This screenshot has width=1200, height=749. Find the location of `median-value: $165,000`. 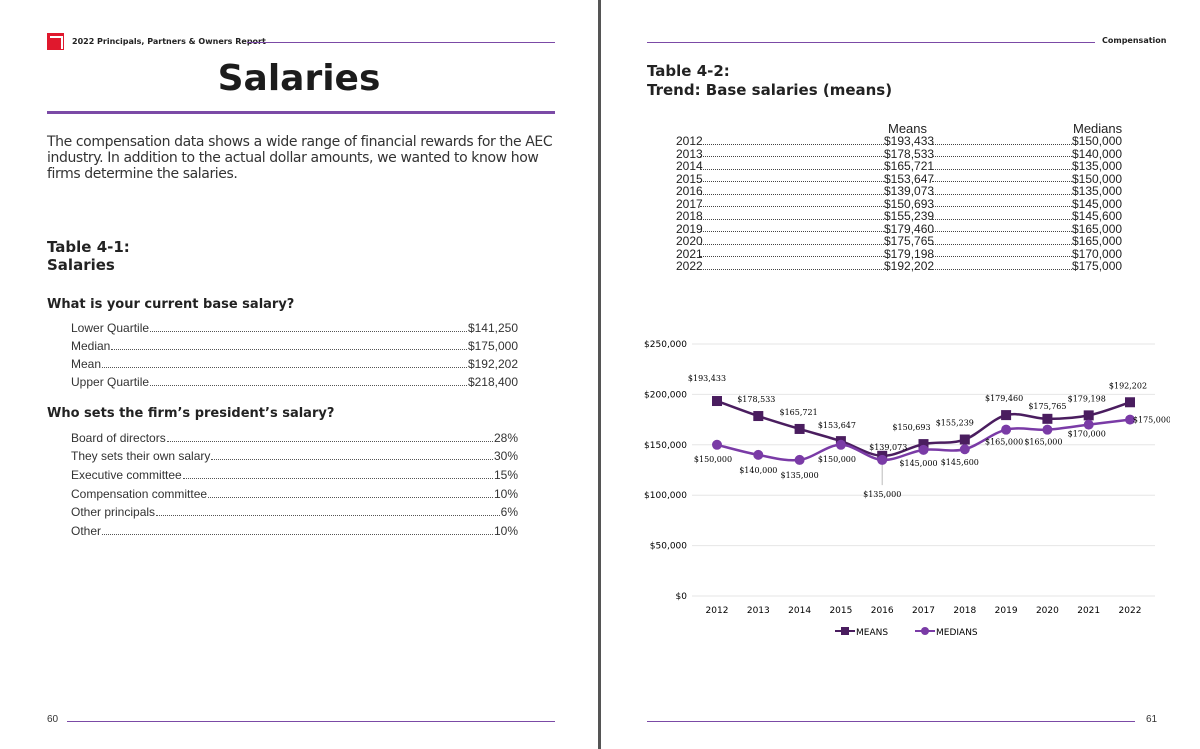

median-value: $165,000 is located at coordinates (1097, 241).